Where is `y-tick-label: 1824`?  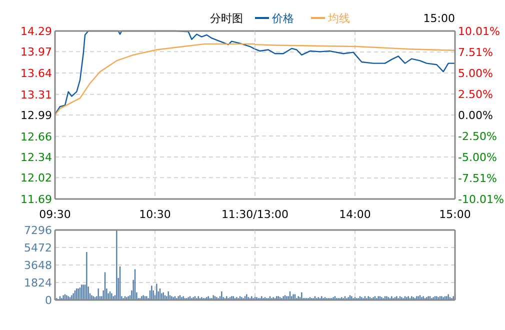 y-tick-label: 1824 is located at coordinates (38, 283).